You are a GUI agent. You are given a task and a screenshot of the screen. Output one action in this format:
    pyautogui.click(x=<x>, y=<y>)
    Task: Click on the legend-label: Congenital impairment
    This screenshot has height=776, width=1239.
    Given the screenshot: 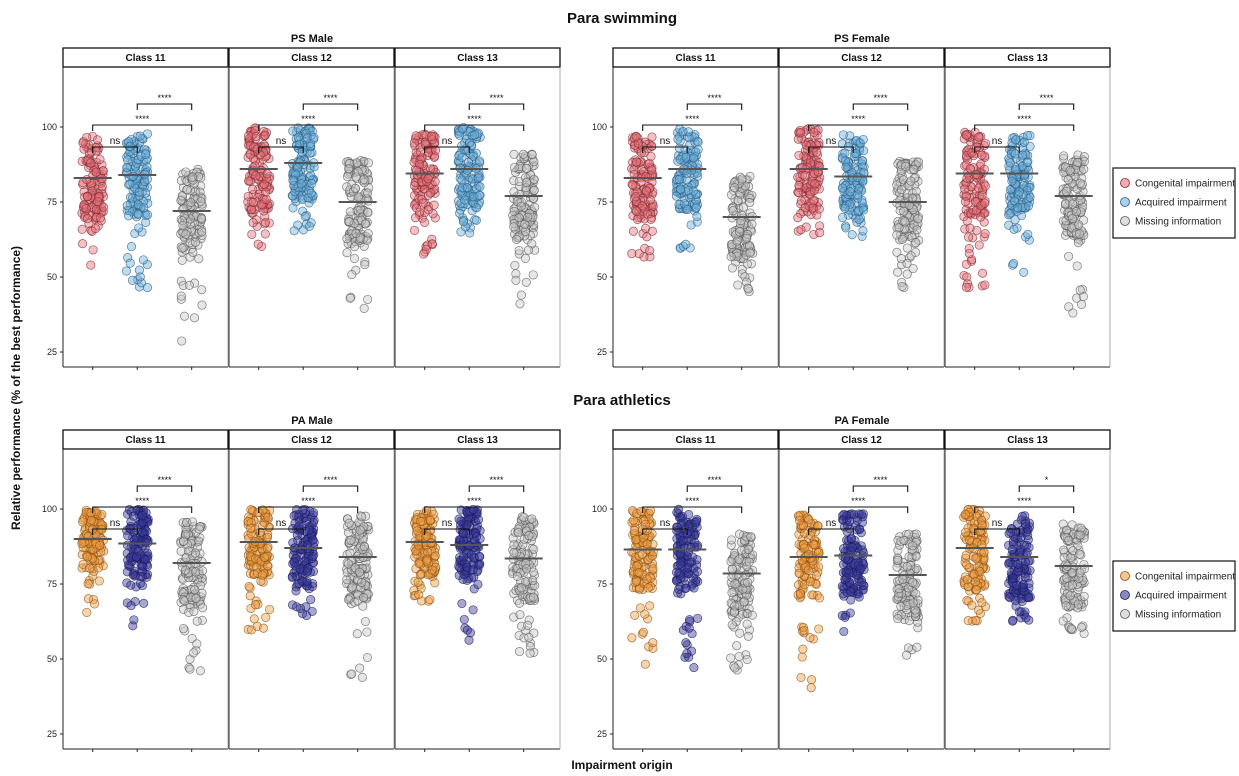 What is the action you would take?
    pyautogui.click(x=1185, y=577)
    